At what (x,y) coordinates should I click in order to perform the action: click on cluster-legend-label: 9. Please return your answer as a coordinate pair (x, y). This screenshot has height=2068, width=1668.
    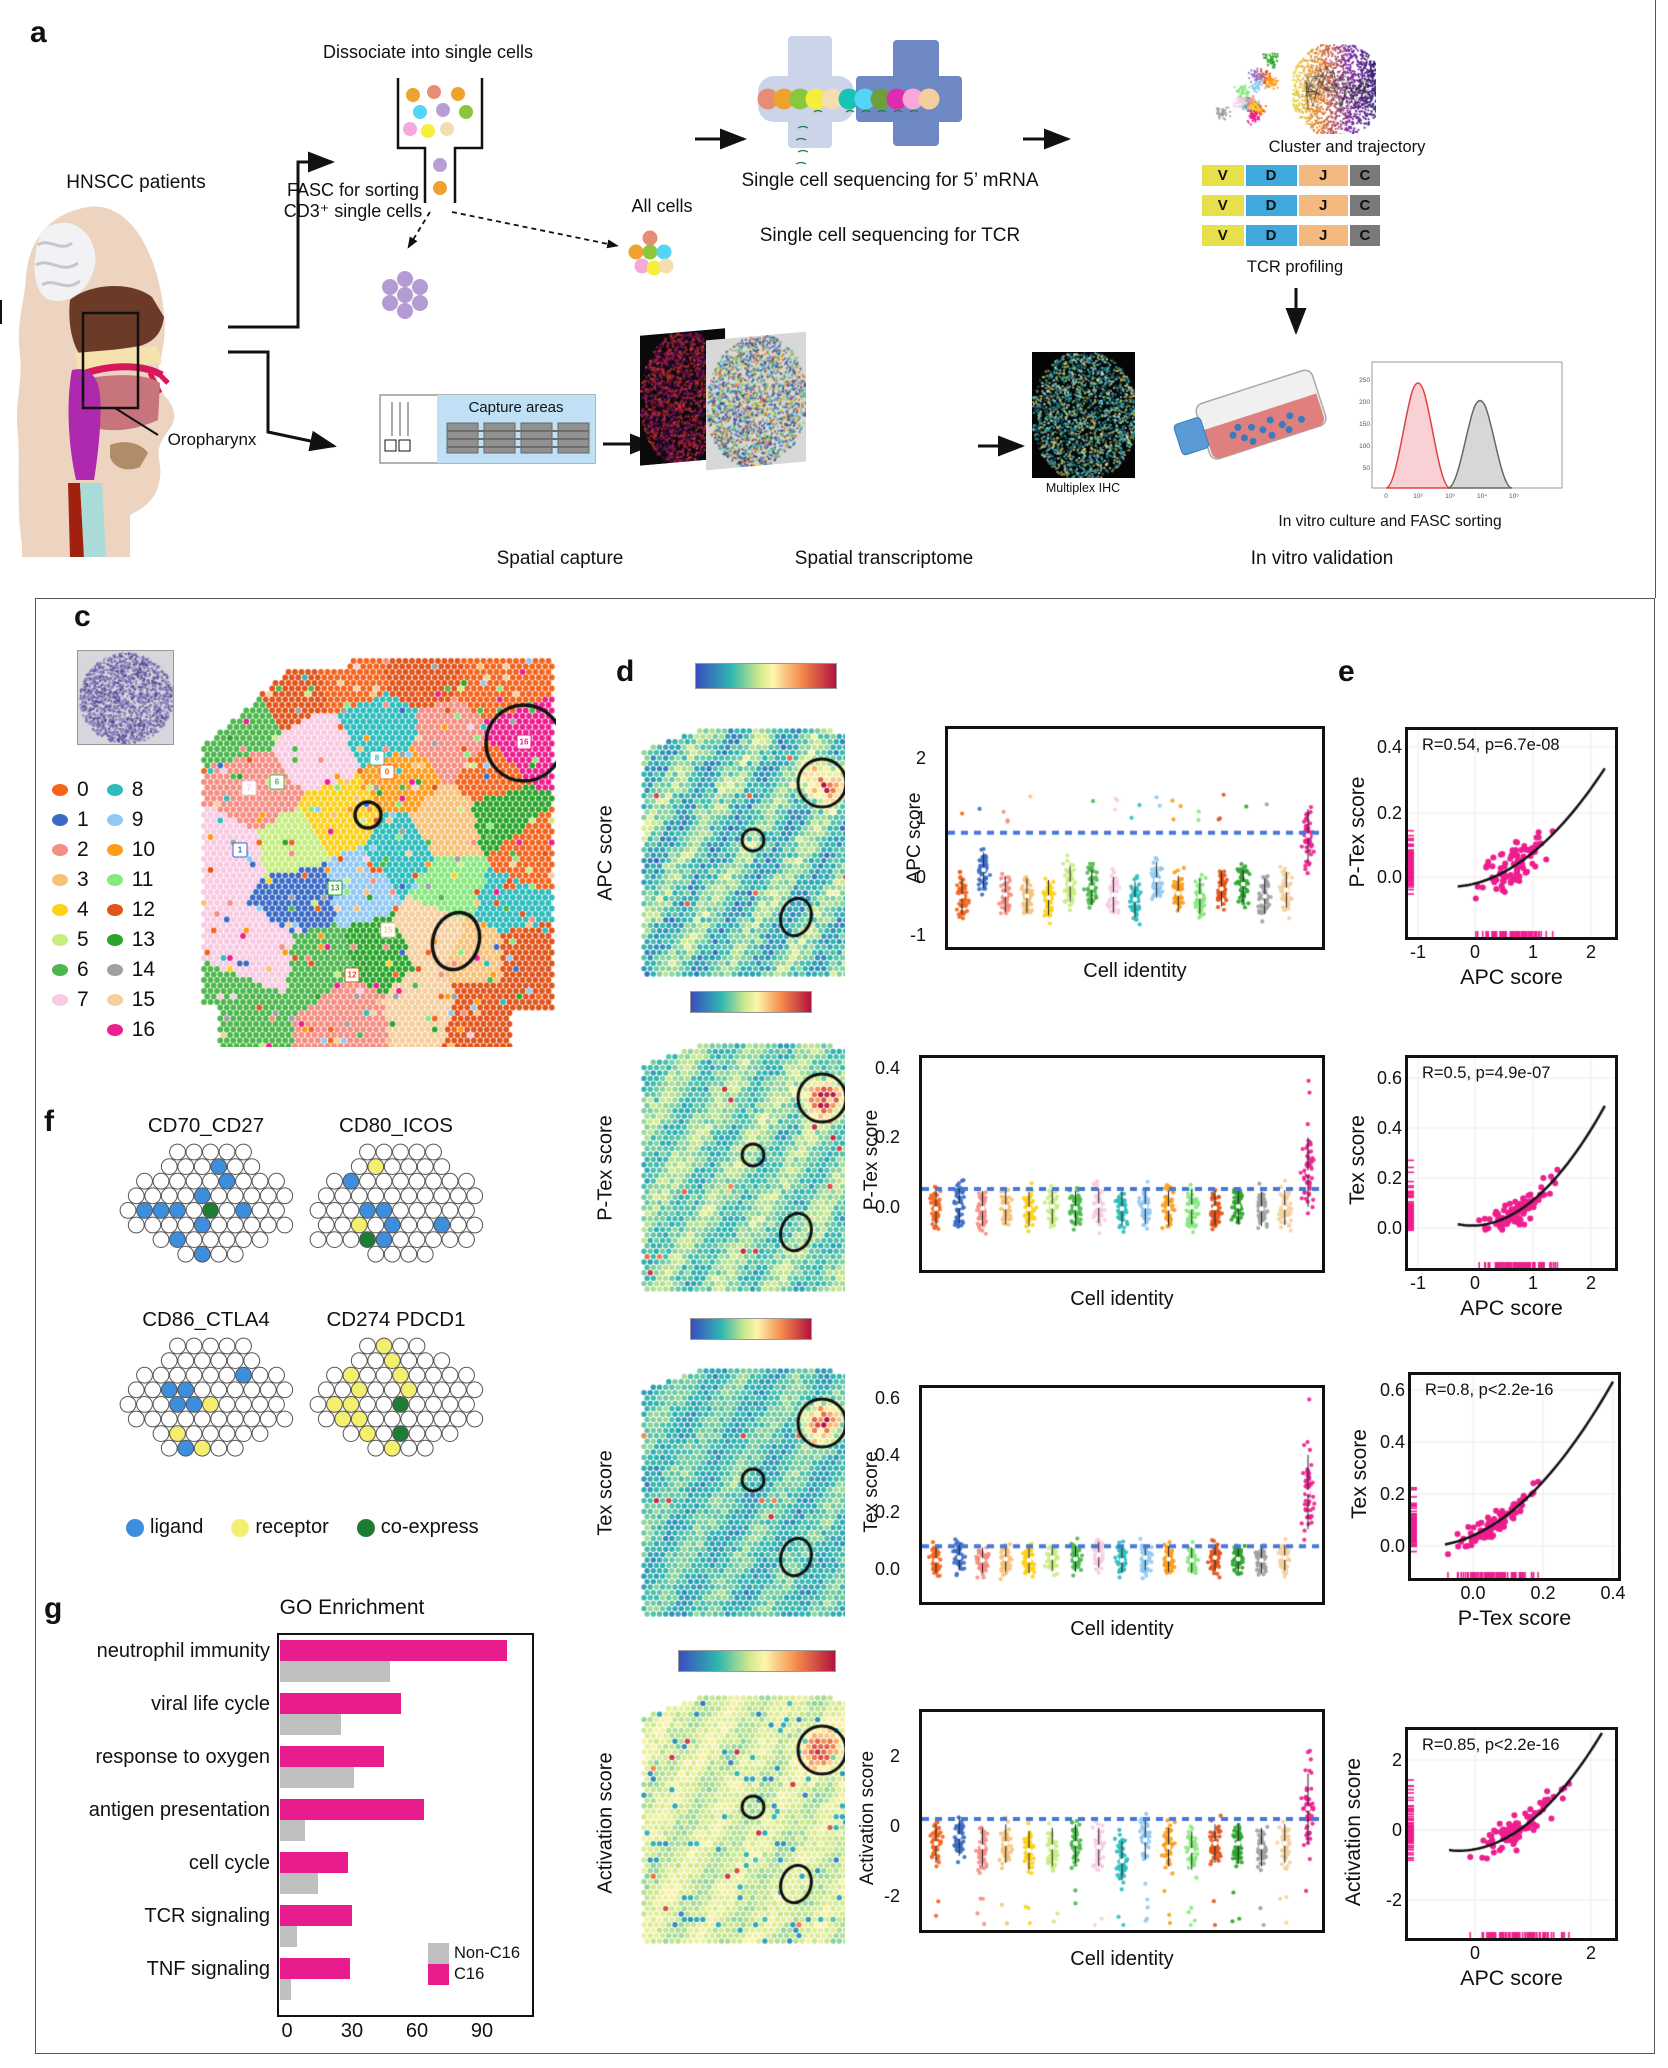
    Looking at the image, I should click on (137, 819).